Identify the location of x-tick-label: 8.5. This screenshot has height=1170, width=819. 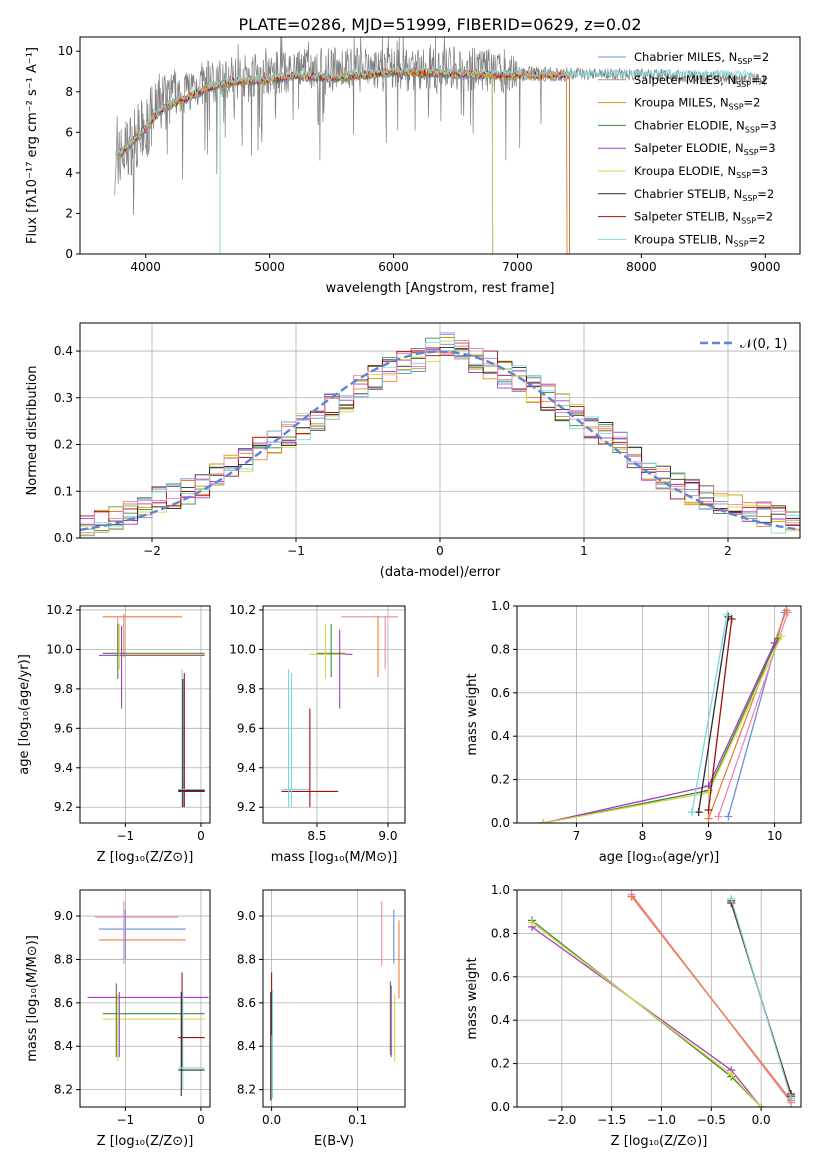
(316, 836).